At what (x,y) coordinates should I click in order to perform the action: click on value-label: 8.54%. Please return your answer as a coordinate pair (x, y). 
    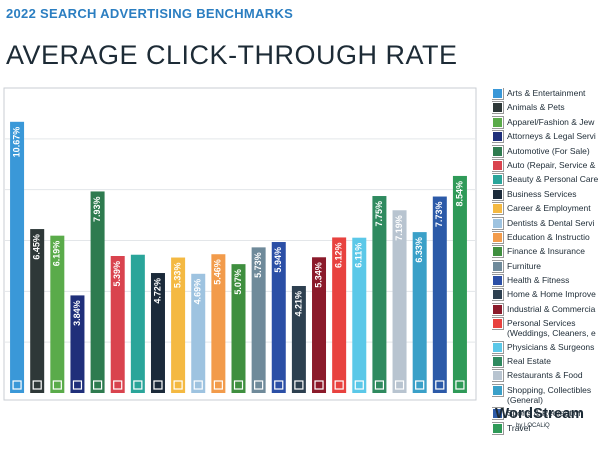
    Looking at the image, I should click on (459, 194).